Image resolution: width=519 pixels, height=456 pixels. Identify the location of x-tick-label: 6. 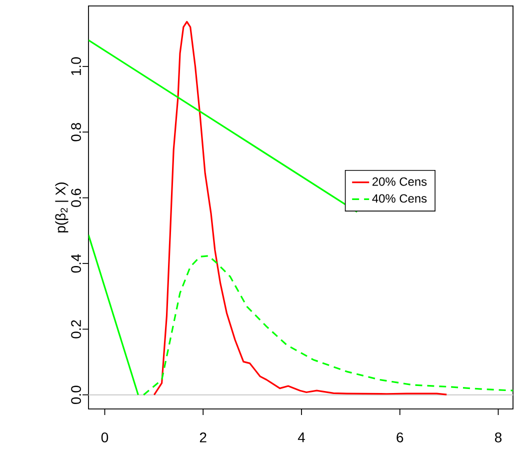
(400, 437).